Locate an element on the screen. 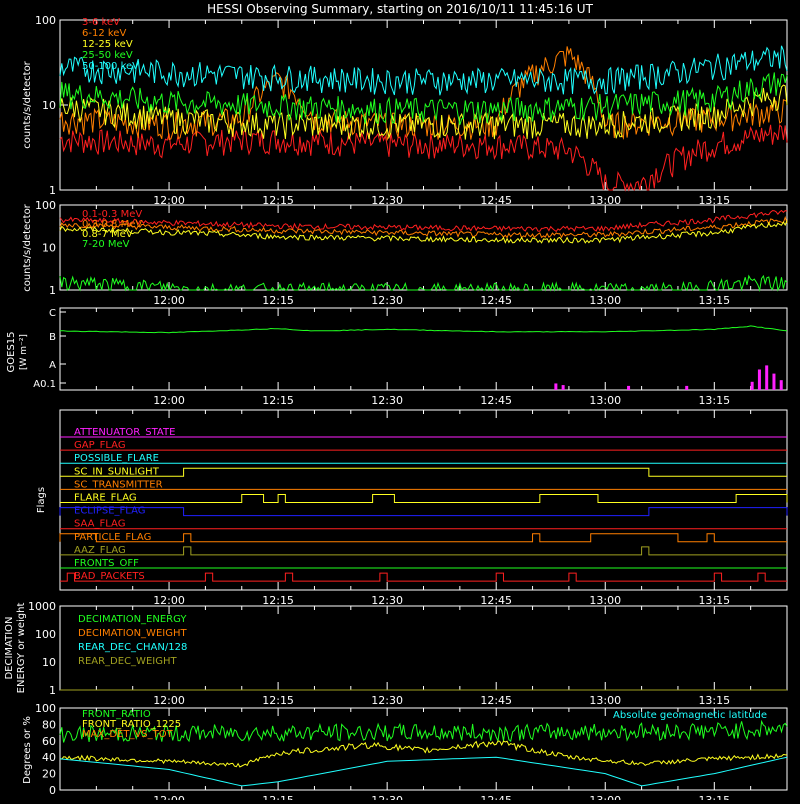 The image size is (800, 804). panel-1-ylabel: counts/s/detector is located at coordinates (27, 104).